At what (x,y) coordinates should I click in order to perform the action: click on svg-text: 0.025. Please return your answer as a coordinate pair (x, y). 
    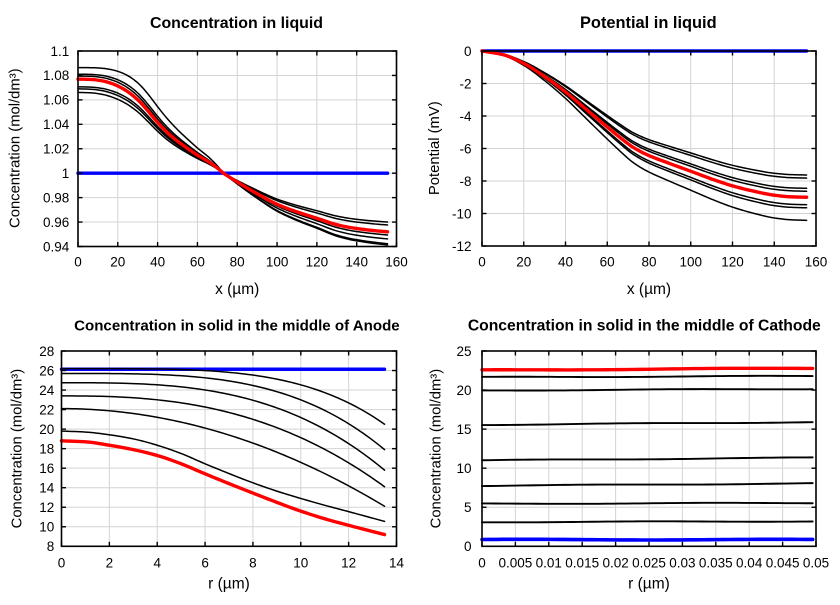
    Looking at the image, I should click on (649, 562).